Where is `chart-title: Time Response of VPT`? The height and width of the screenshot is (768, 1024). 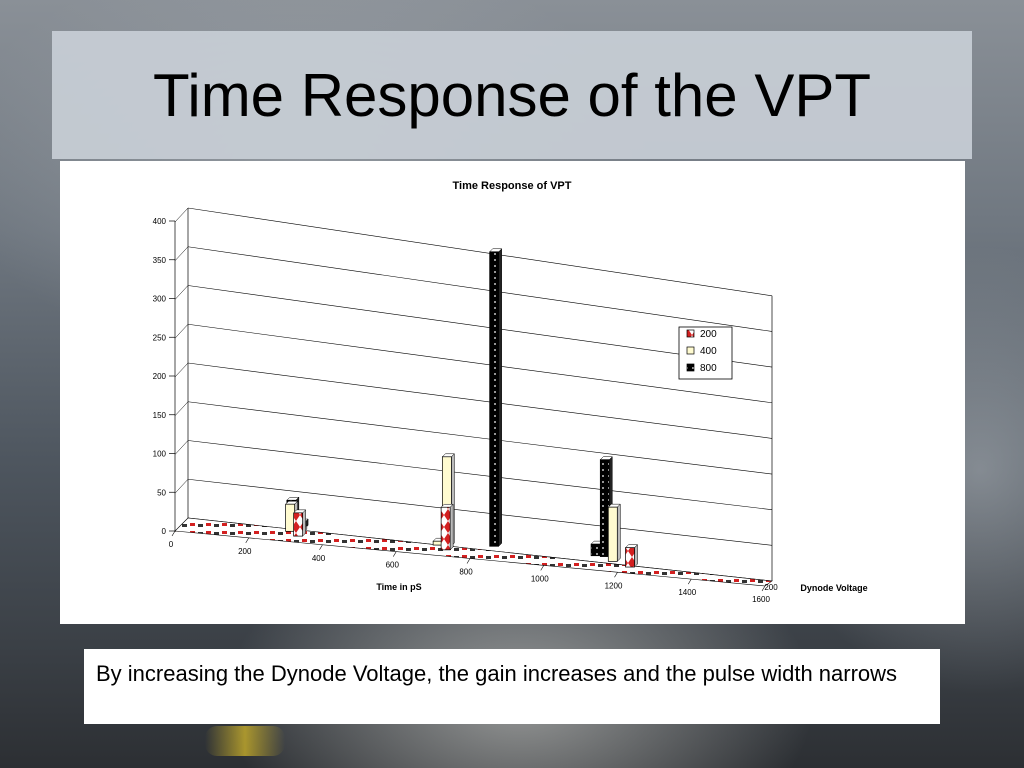 chart-title: Time Response of VPT is located at coordinates (512, 186).